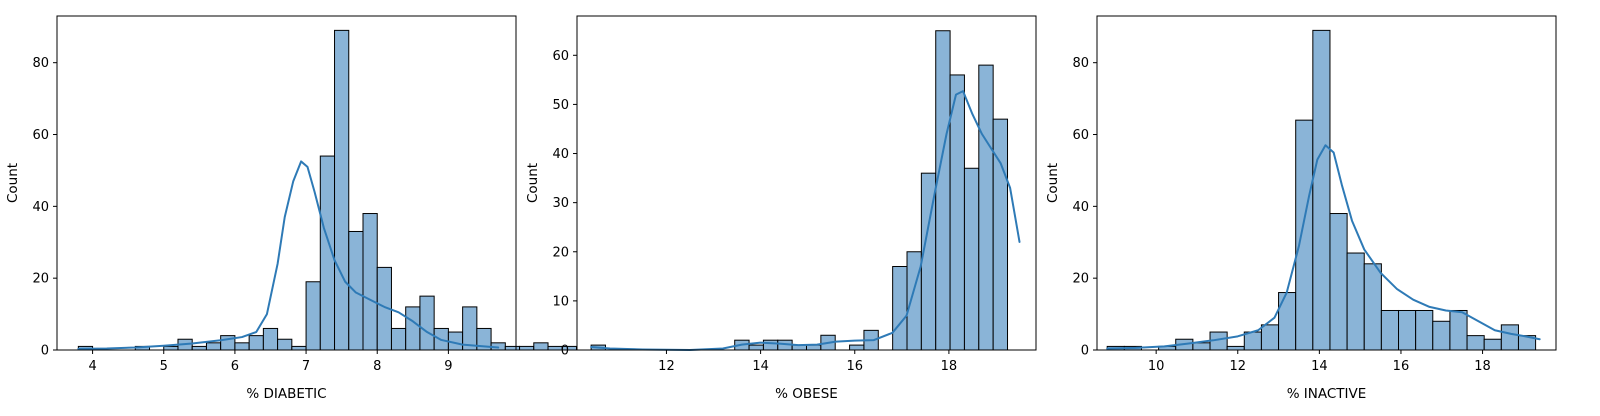 The width and height of the screenshot is (1600, 416). I want to click on inactive-y-tick-label: 0, so click(1085, 351).